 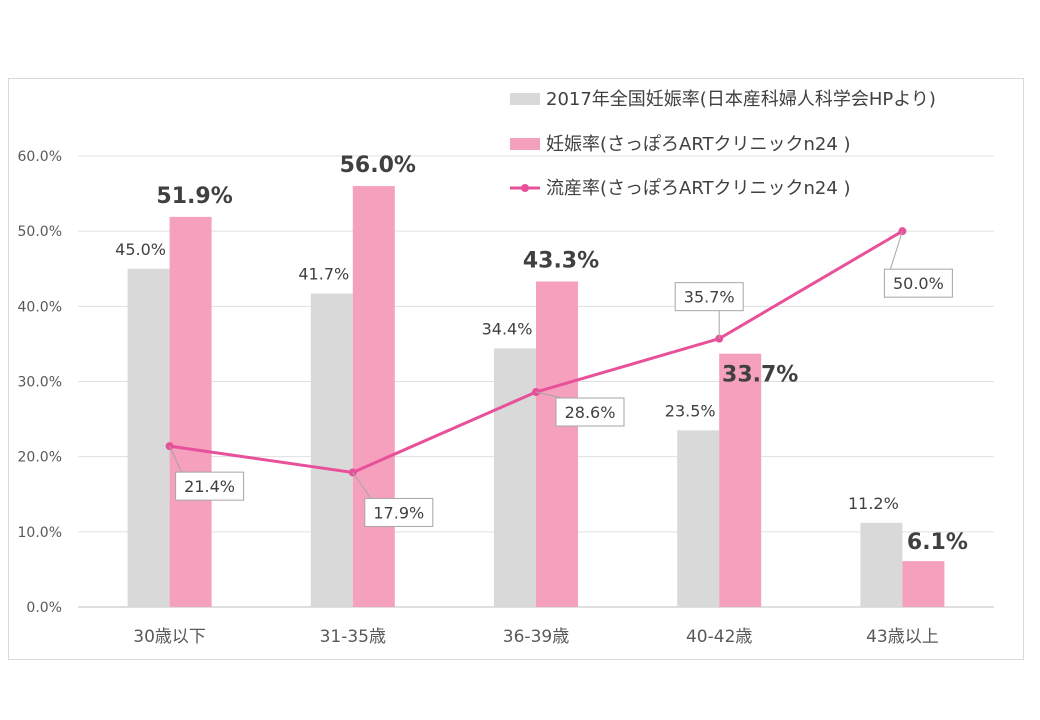 What do you see at coordinates (525, 144) in the screenshot?
I see `legend-swatch-clinic` at bounding box center [525, 144].